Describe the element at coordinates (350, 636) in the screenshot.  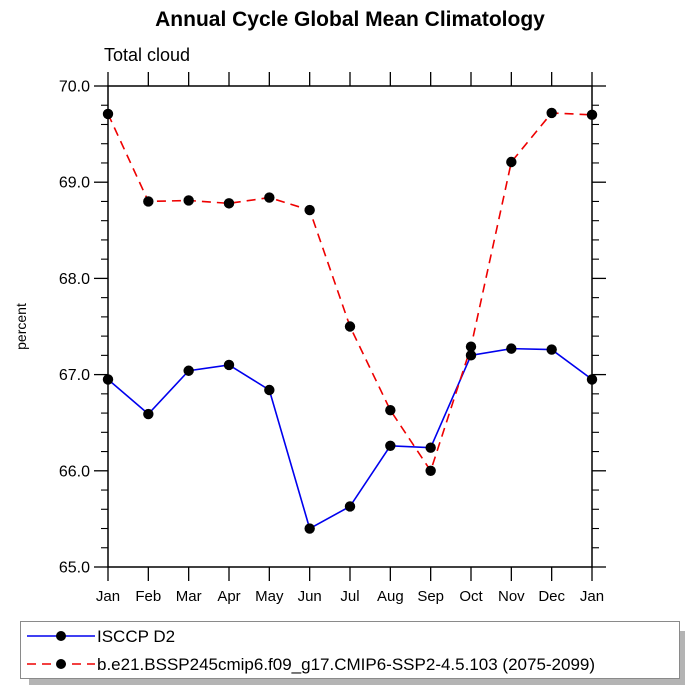
I see `legend-item: ISCCP D2` at that location.